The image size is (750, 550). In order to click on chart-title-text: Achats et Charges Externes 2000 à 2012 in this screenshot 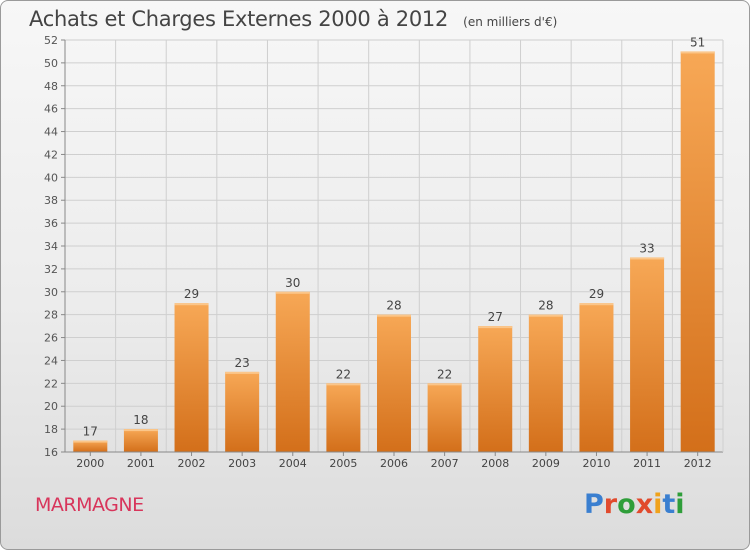, I will do `click(239, 19)`.